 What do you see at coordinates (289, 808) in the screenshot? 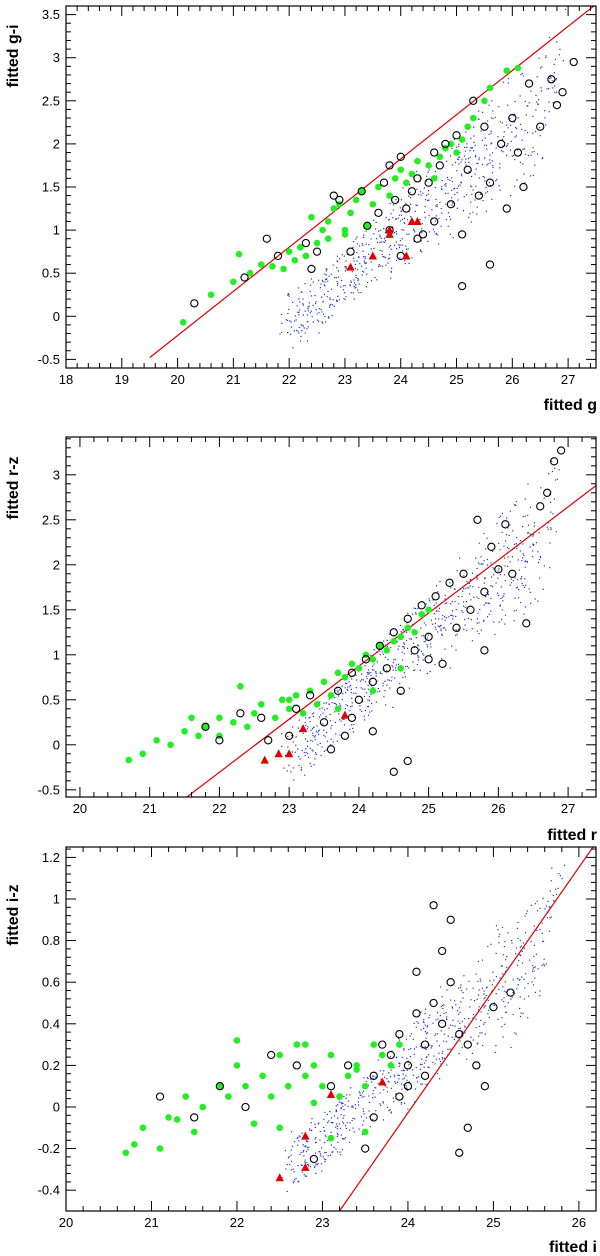
I see `x-tick-label: 23` at bounding box center [289, 808].